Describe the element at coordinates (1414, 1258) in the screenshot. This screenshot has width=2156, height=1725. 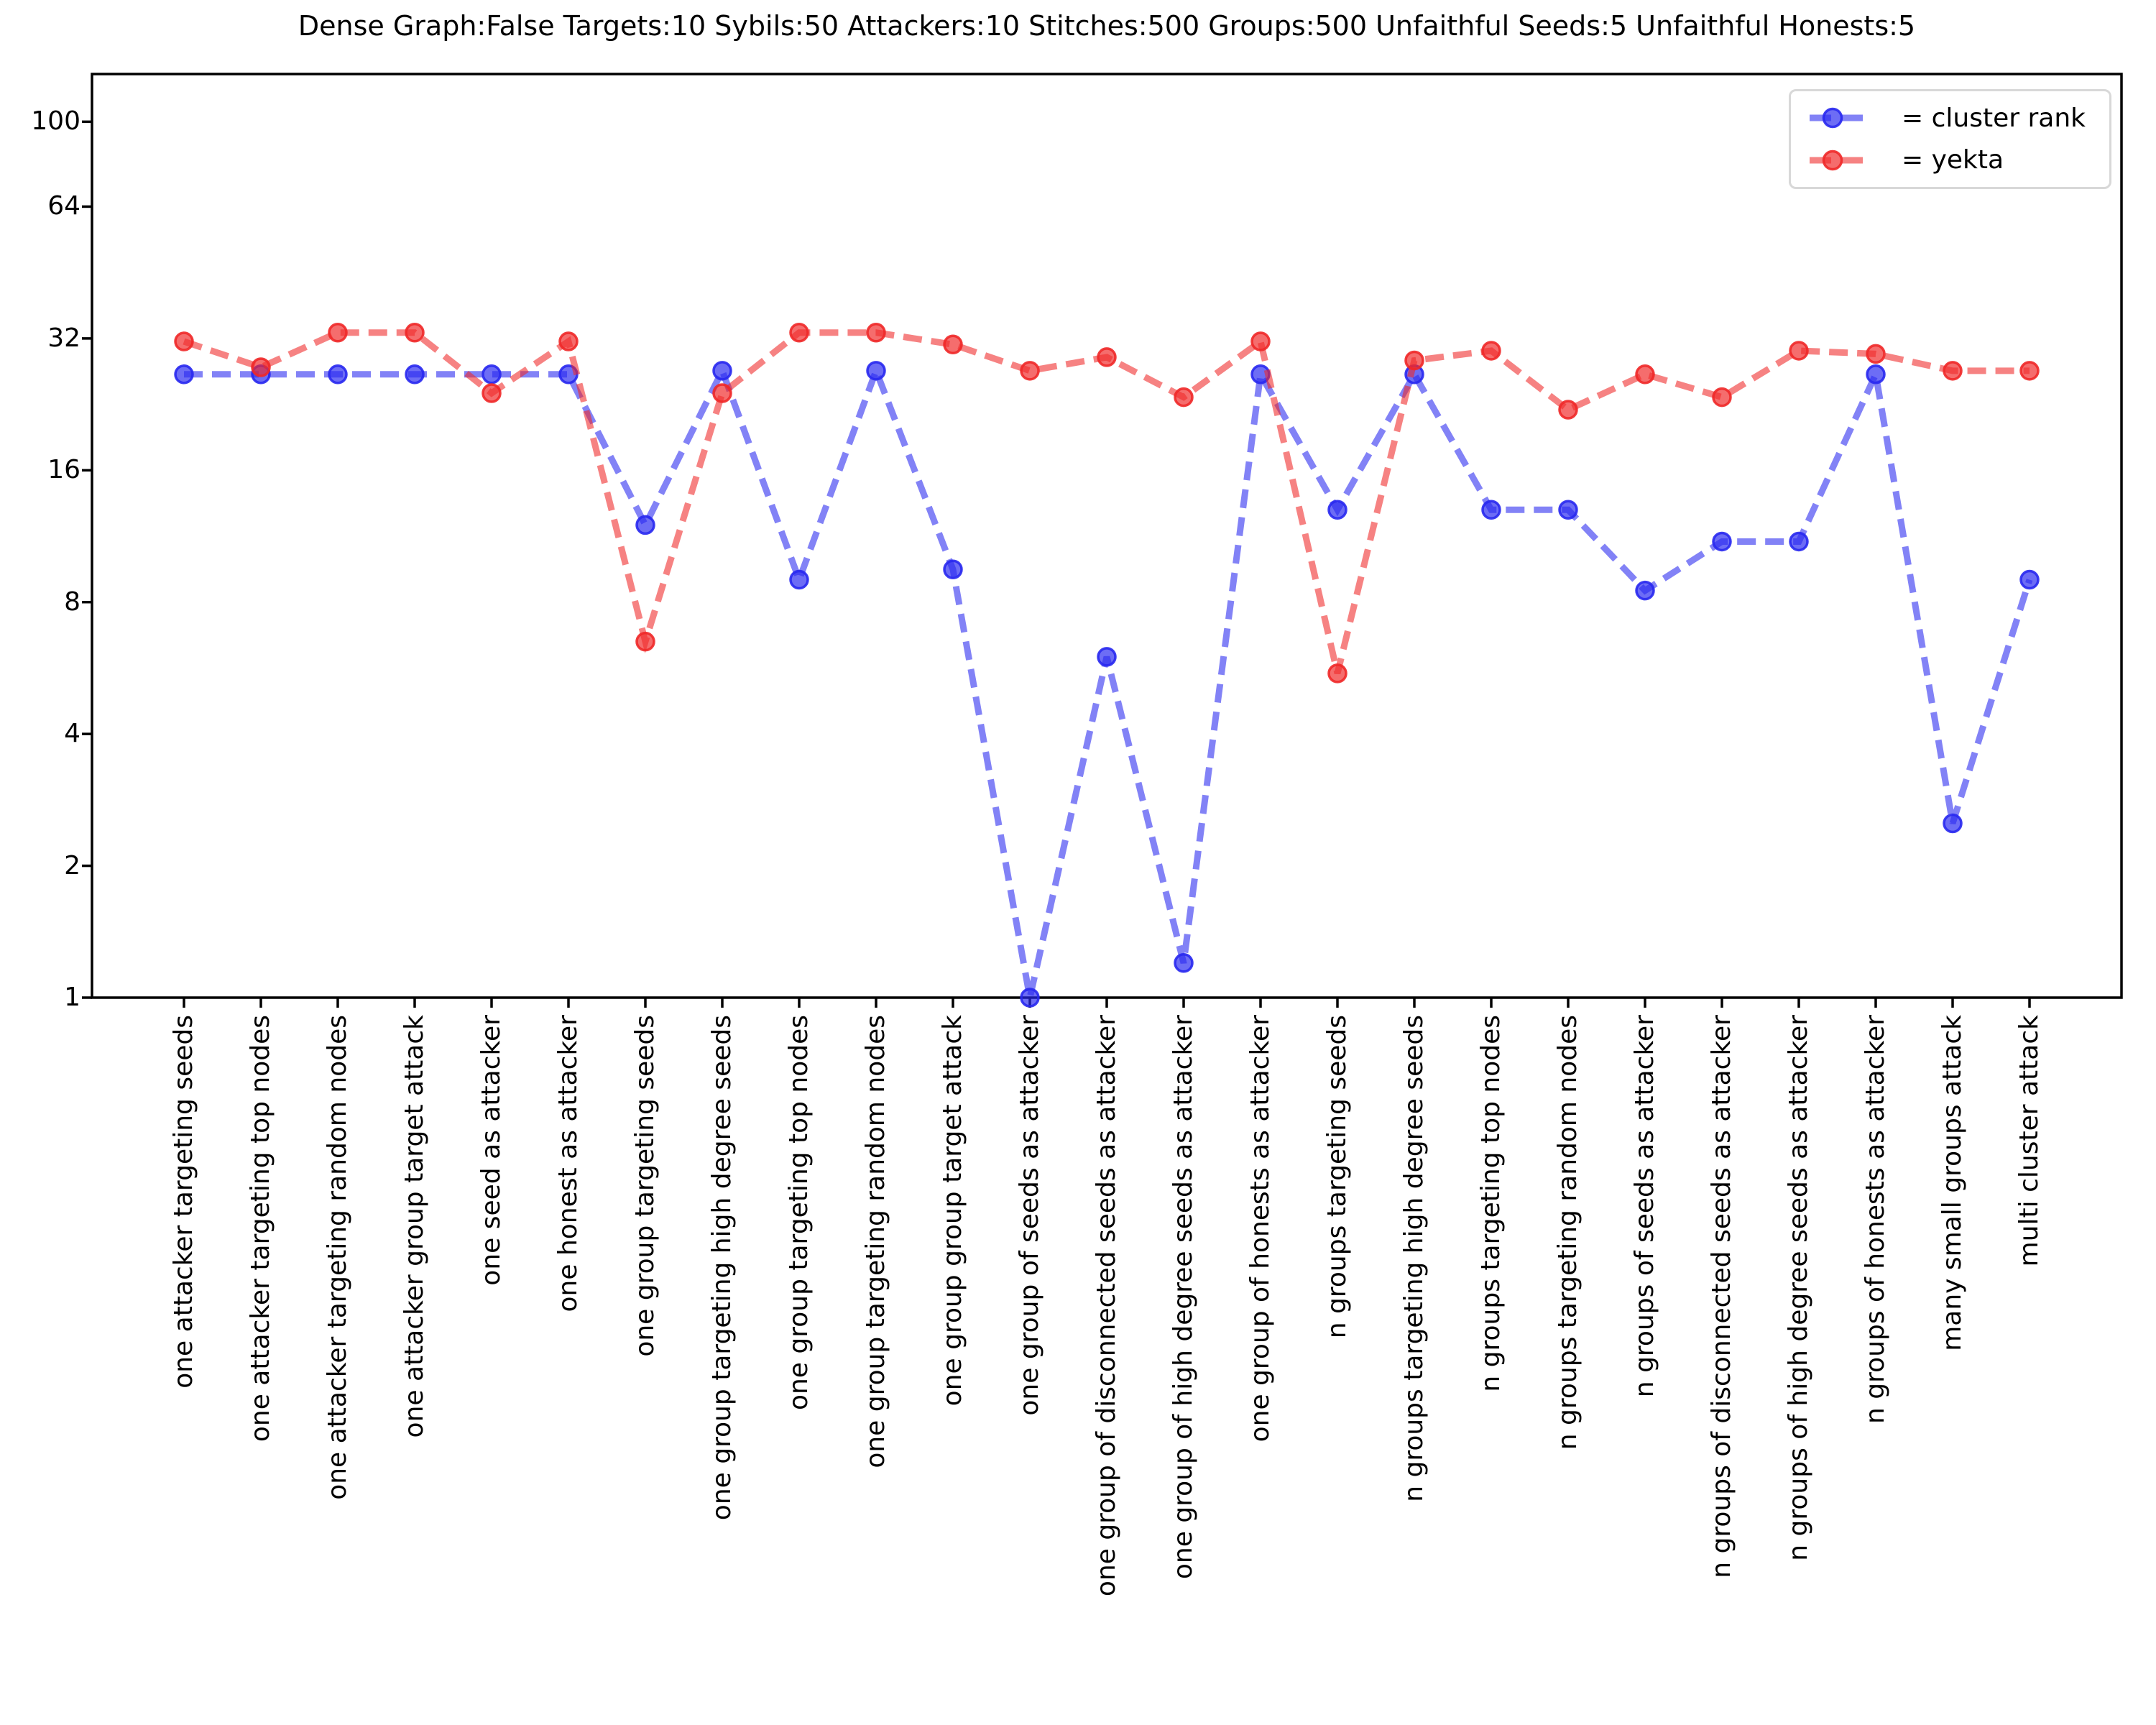
I see `x-tick-label: n groups targeting high degree seeds` at that location.